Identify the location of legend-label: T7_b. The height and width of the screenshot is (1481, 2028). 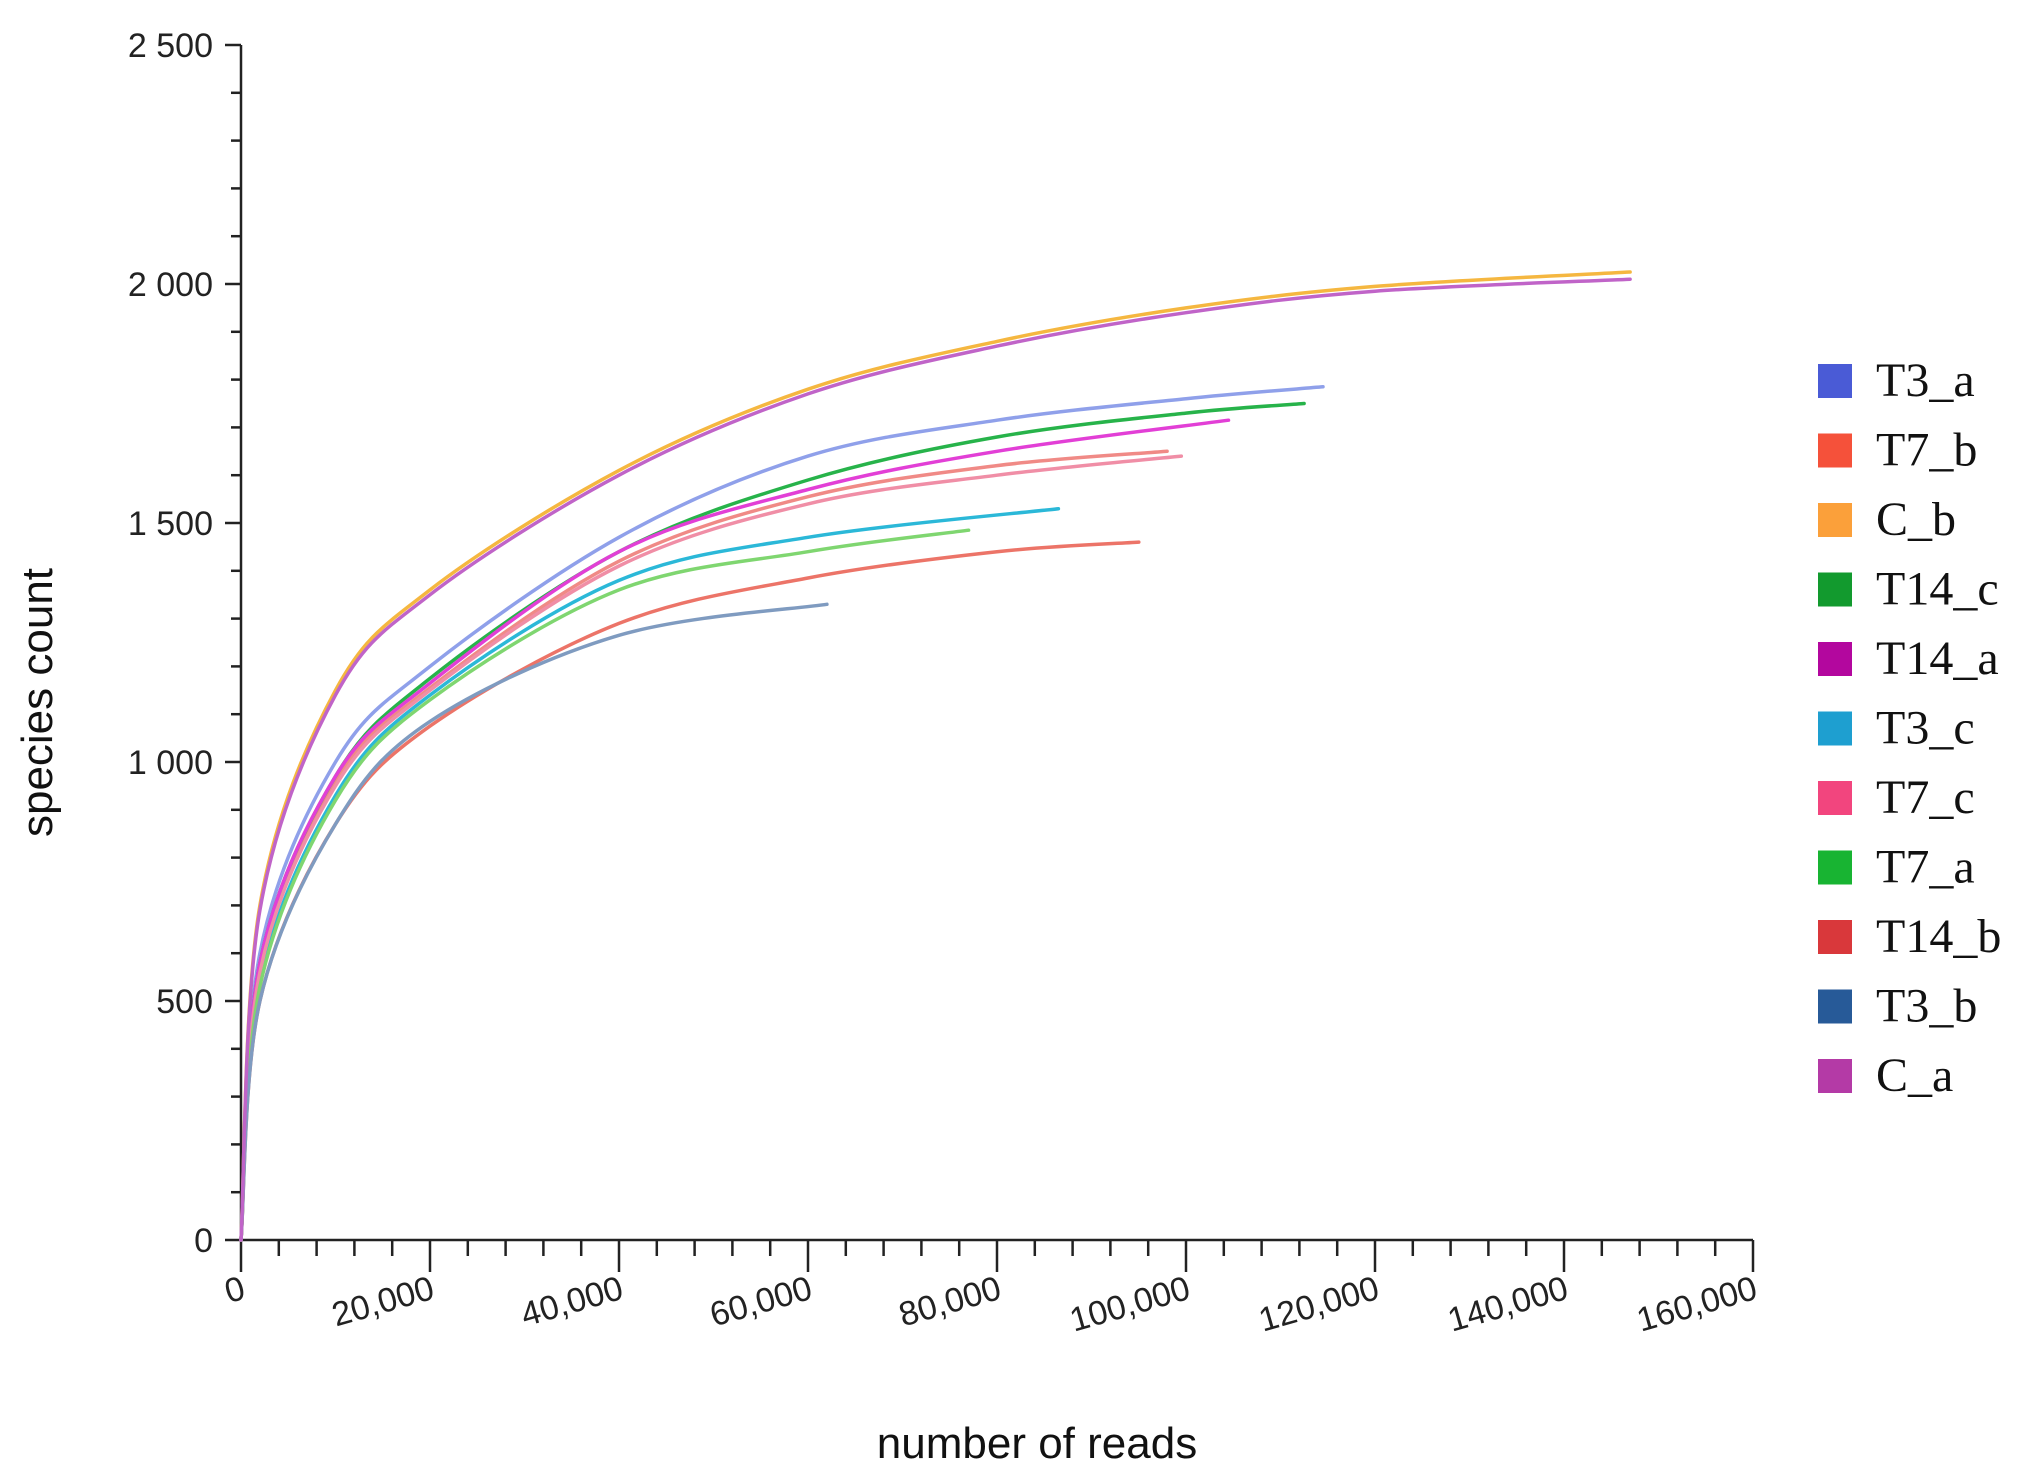
(1926, 450).